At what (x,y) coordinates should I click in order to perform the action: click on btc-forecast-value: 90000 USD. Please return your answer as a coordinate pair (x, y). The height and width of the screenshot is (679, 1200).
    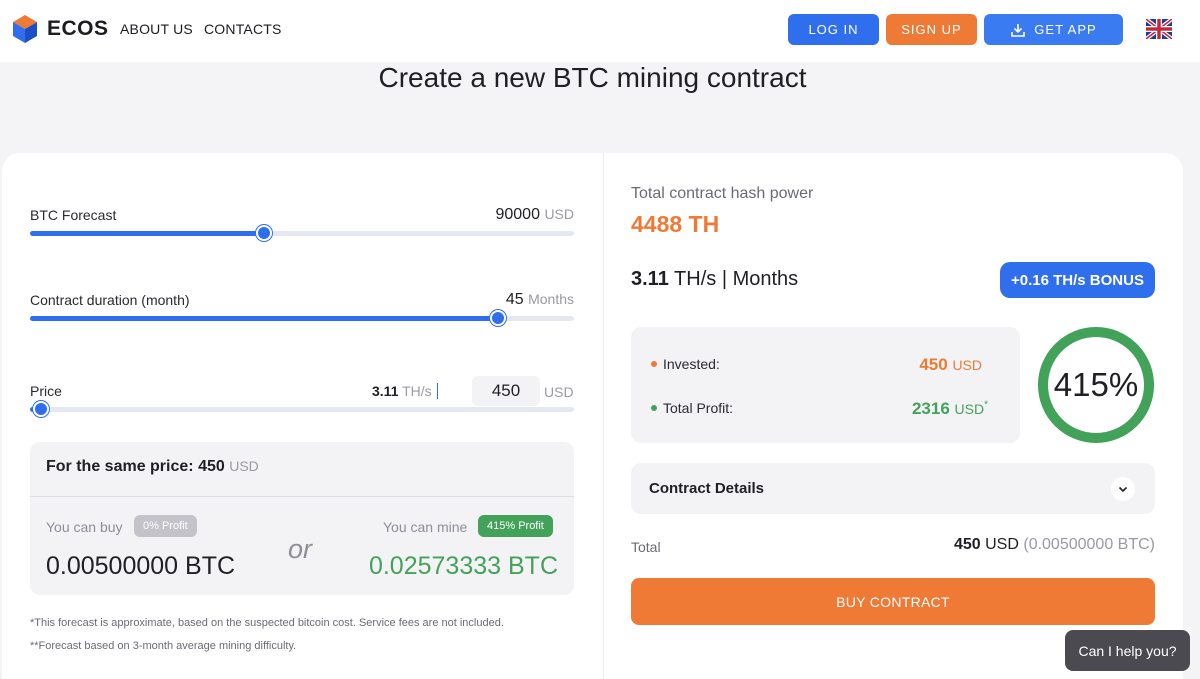
    Looking at the image, I should click on (534, 215).